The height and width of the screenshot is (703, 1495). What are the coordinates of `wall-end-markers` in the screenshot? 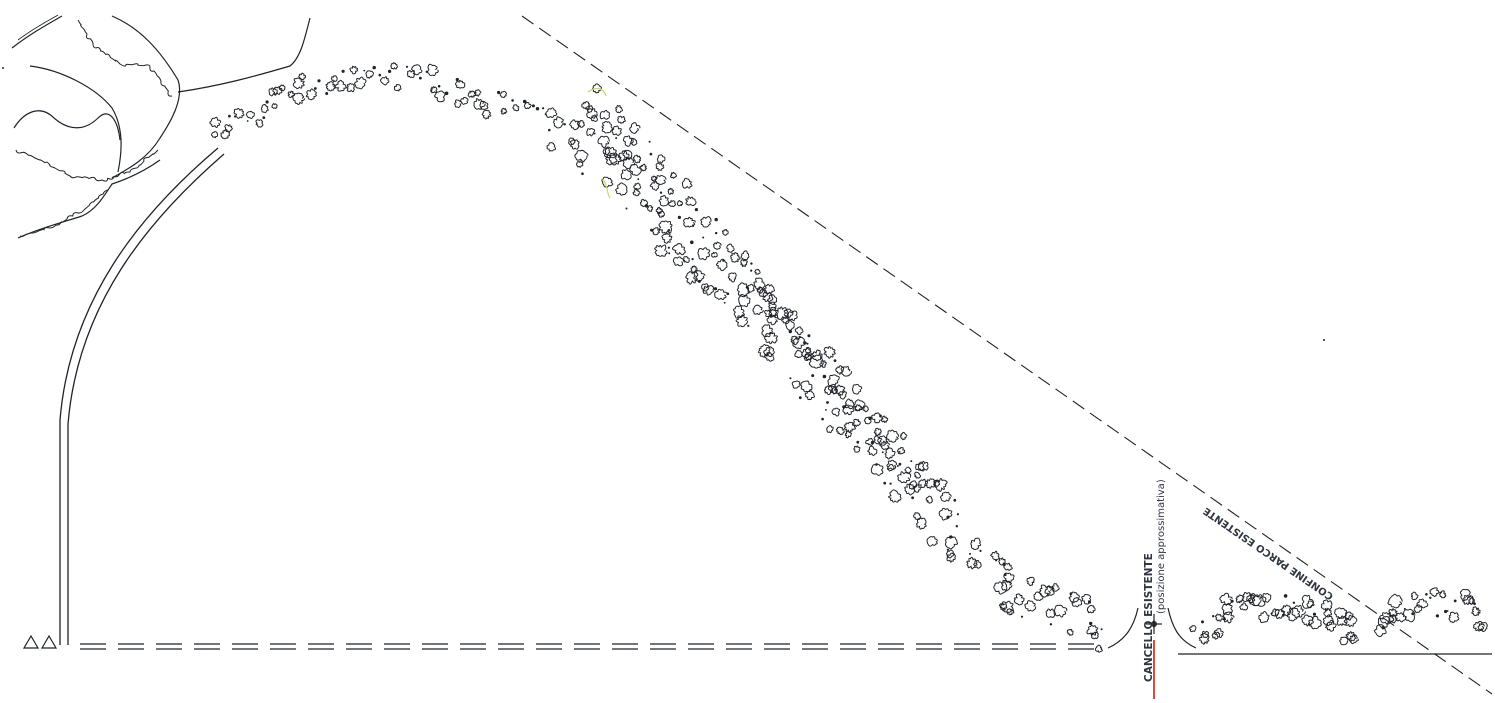 It's located at (40, 641).